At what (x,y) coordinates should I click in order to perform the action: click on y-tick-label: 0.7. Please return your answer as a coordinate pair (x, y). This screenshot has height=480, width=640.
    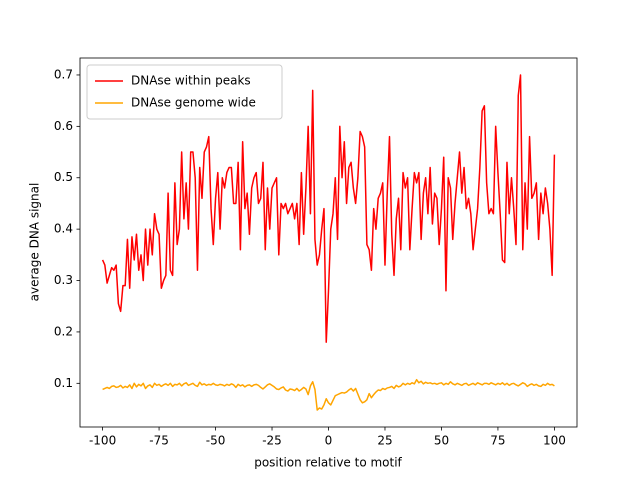
    Looking at the image, I should click on (63, 74).